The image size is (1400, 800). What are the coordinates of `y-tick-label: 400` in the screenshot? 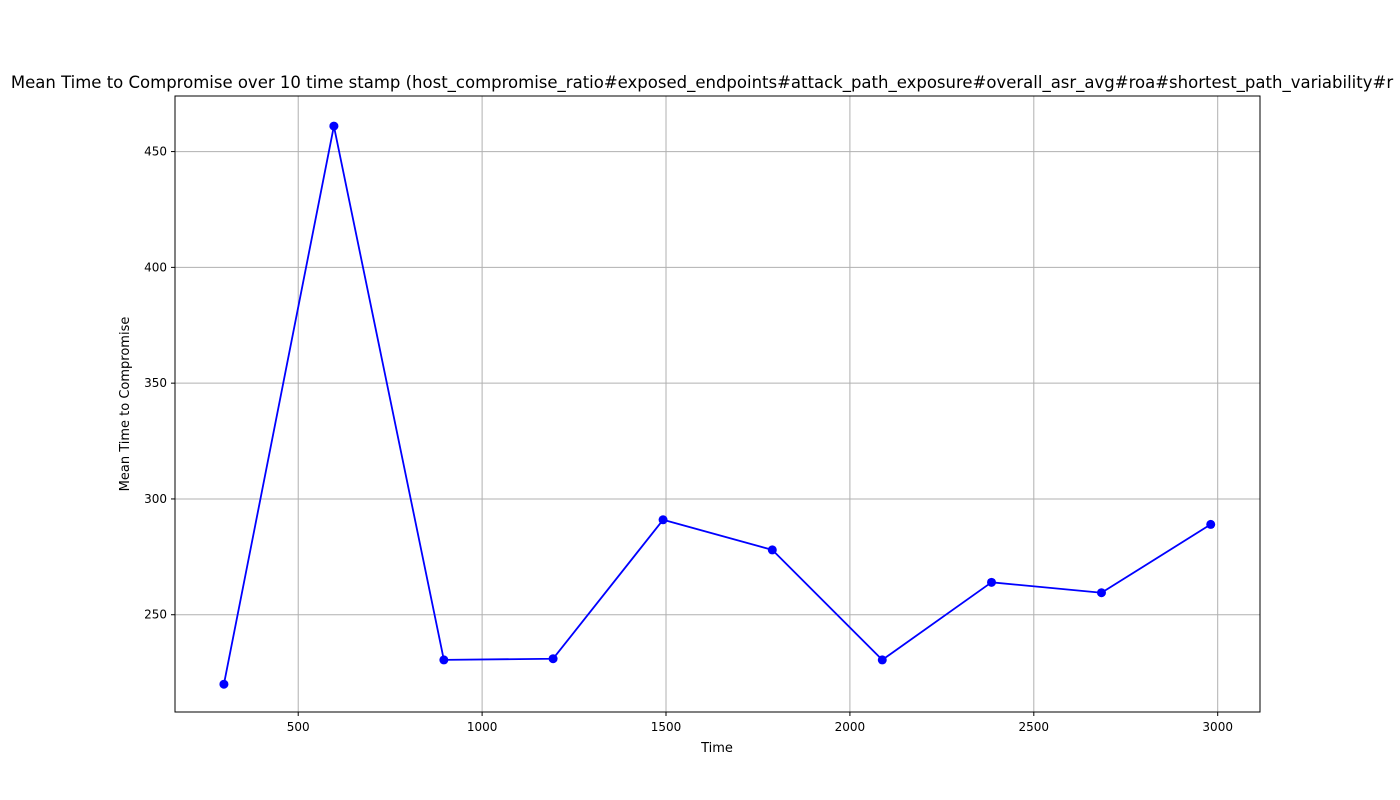 It's located at (155, 267).